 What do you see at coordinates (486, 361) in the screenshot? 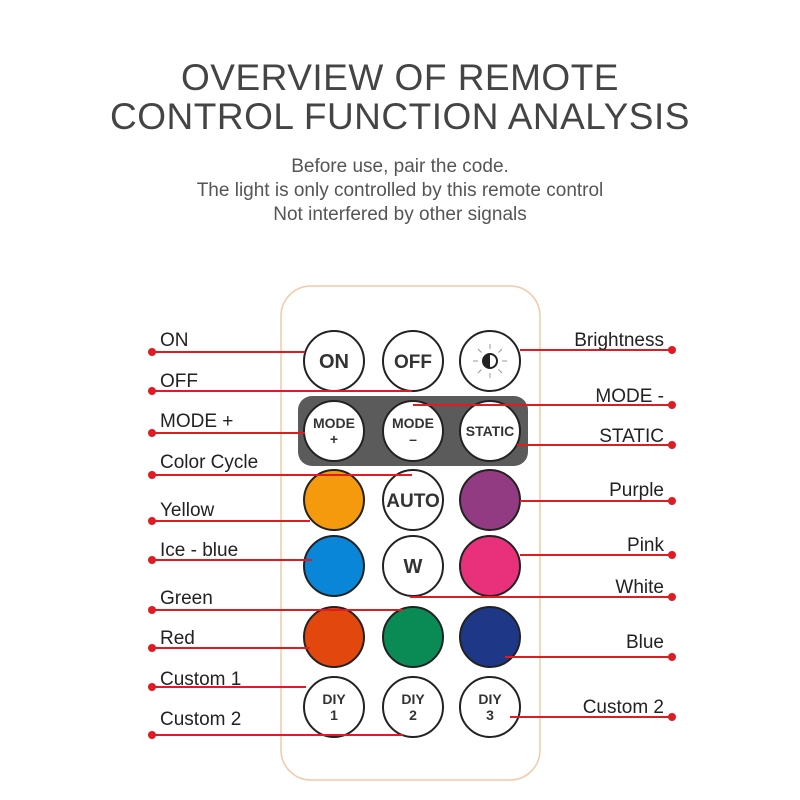
I see `icon-half` at bounding box center [486, 361].